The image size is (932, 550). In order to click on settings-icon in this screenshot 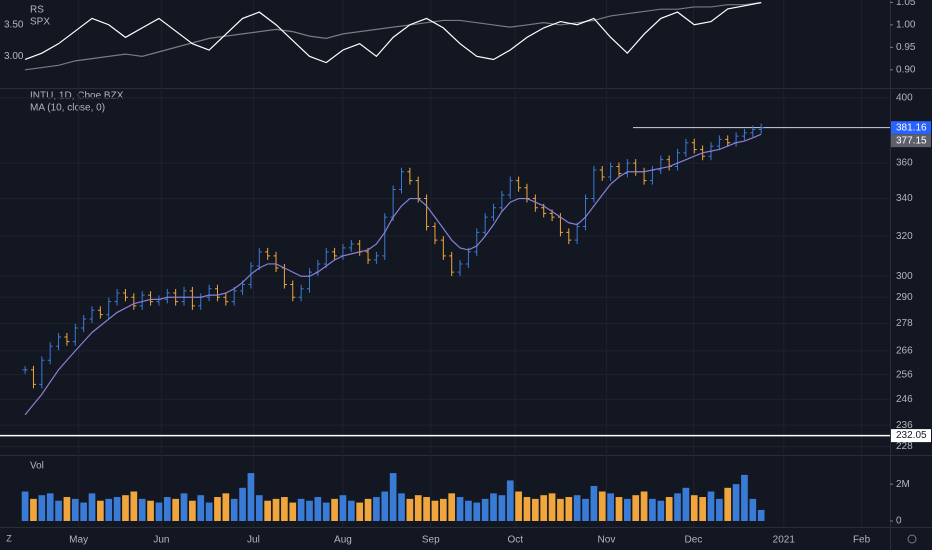, I will do `click(912, 539)`.